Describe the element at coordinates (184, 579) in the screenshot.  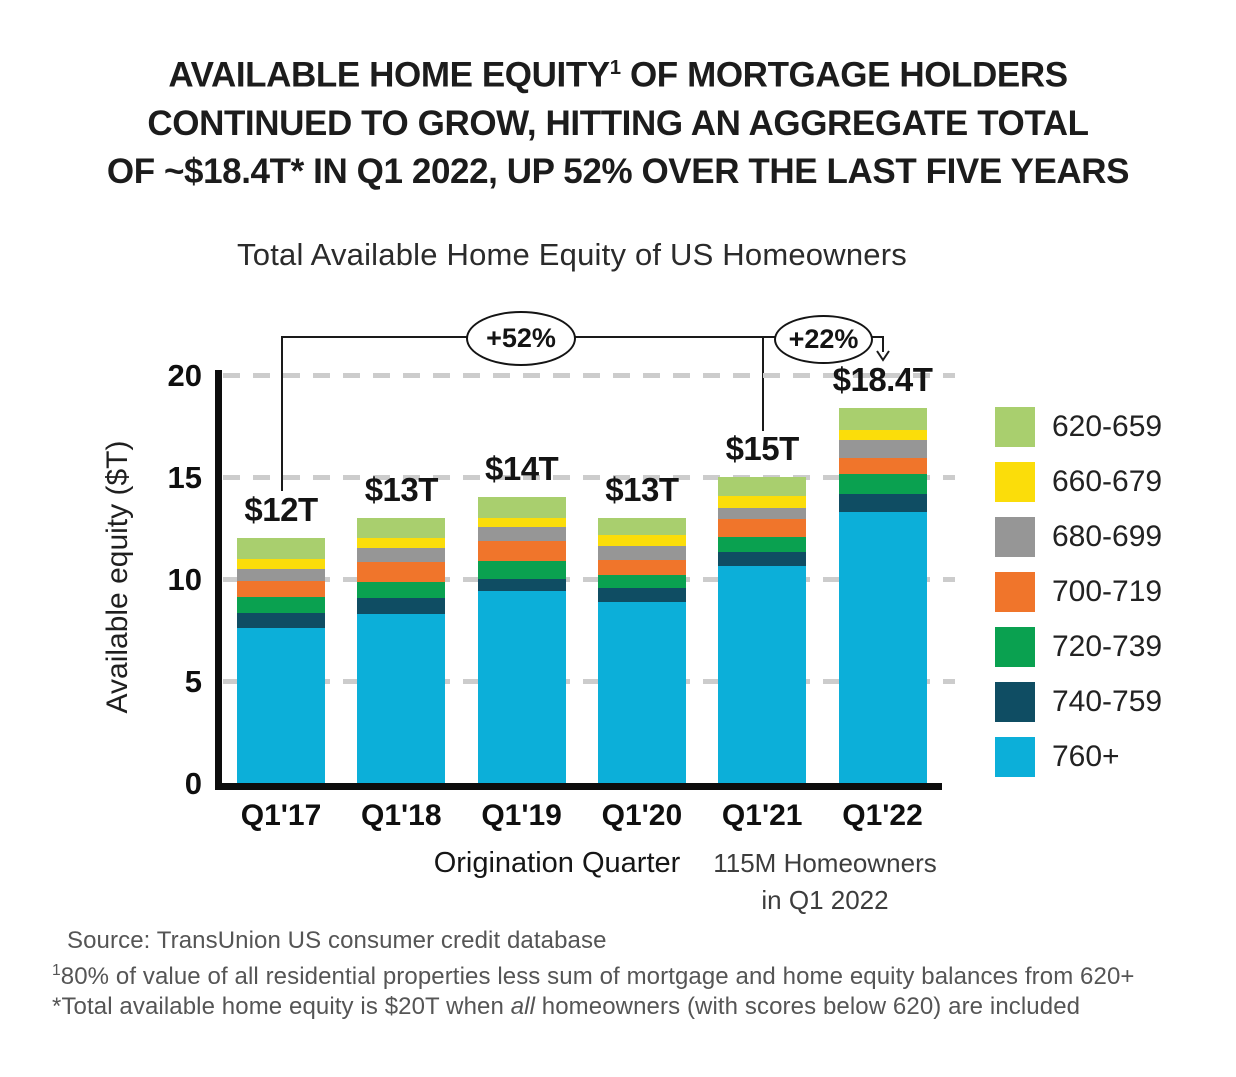
I see `y-tick-label-10: 10` at that location.